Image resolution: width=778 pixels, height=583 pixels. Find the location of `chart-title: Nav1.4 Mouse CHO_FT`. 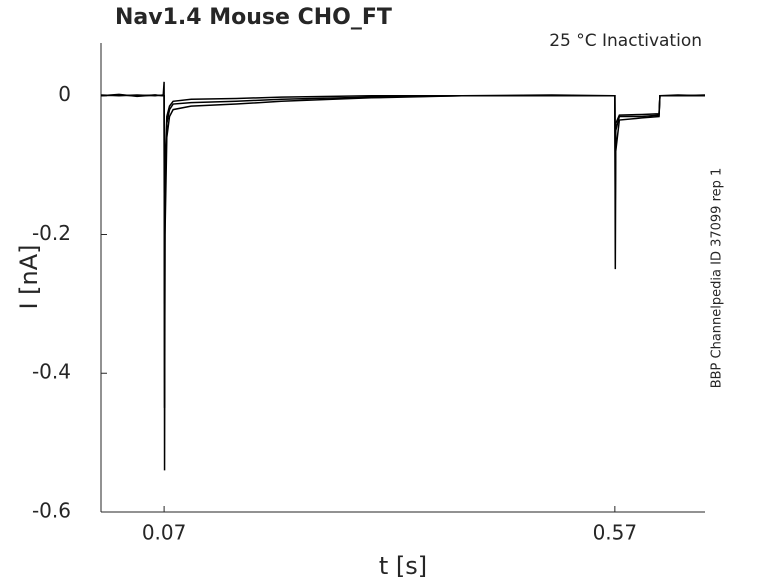

chart-title: Nav1.4 Mouse CHO_FT is located at coordinates (253, 17).